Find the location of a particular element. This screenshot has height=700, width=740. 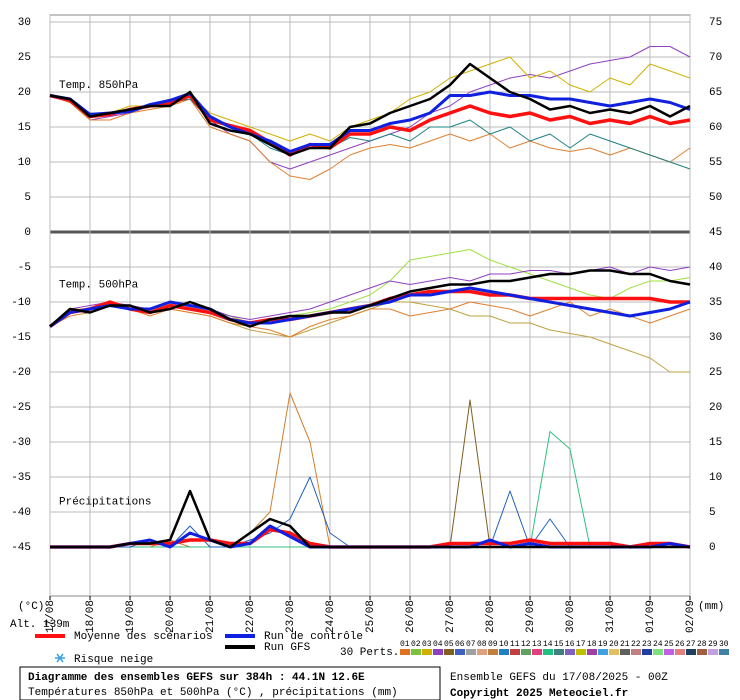

x-tick-label: 19/08 is located at coordinates (131, 616).